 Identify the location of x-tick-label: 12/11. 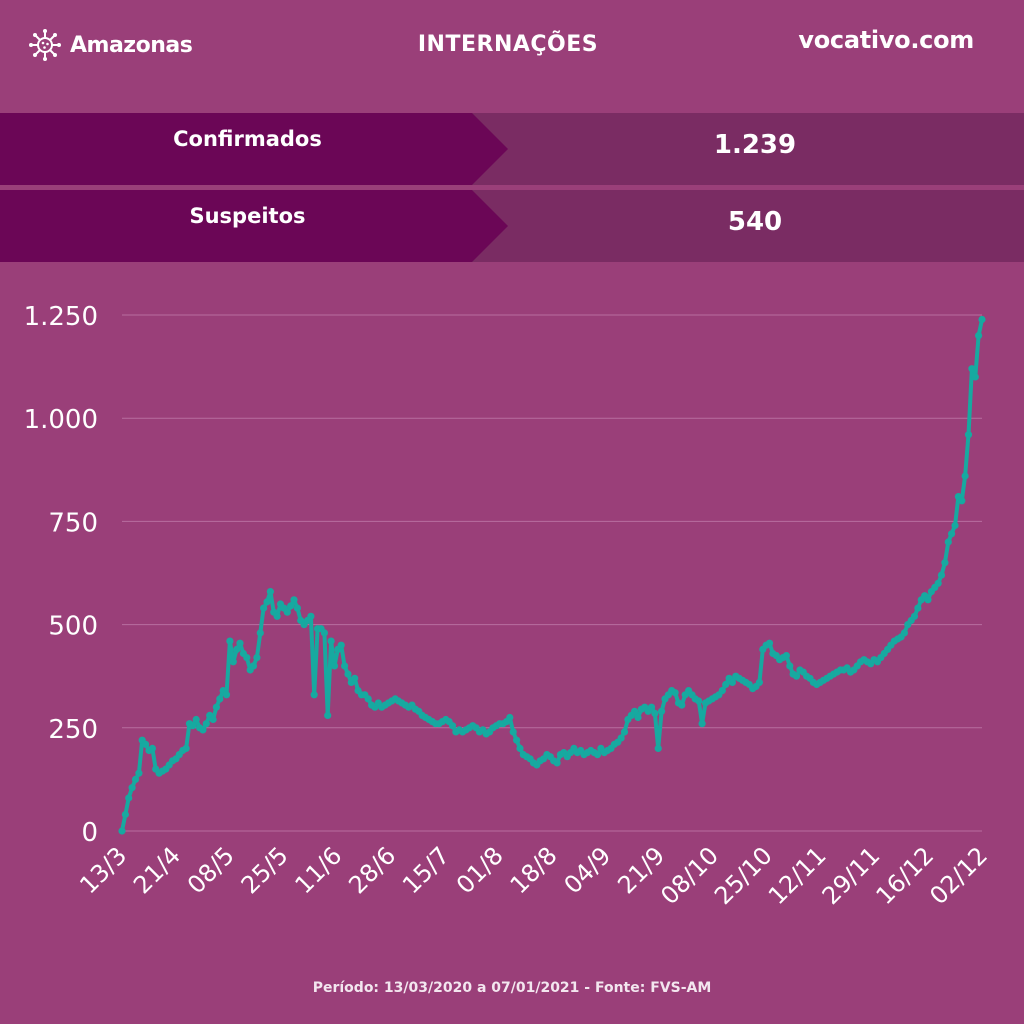
(797, 875).